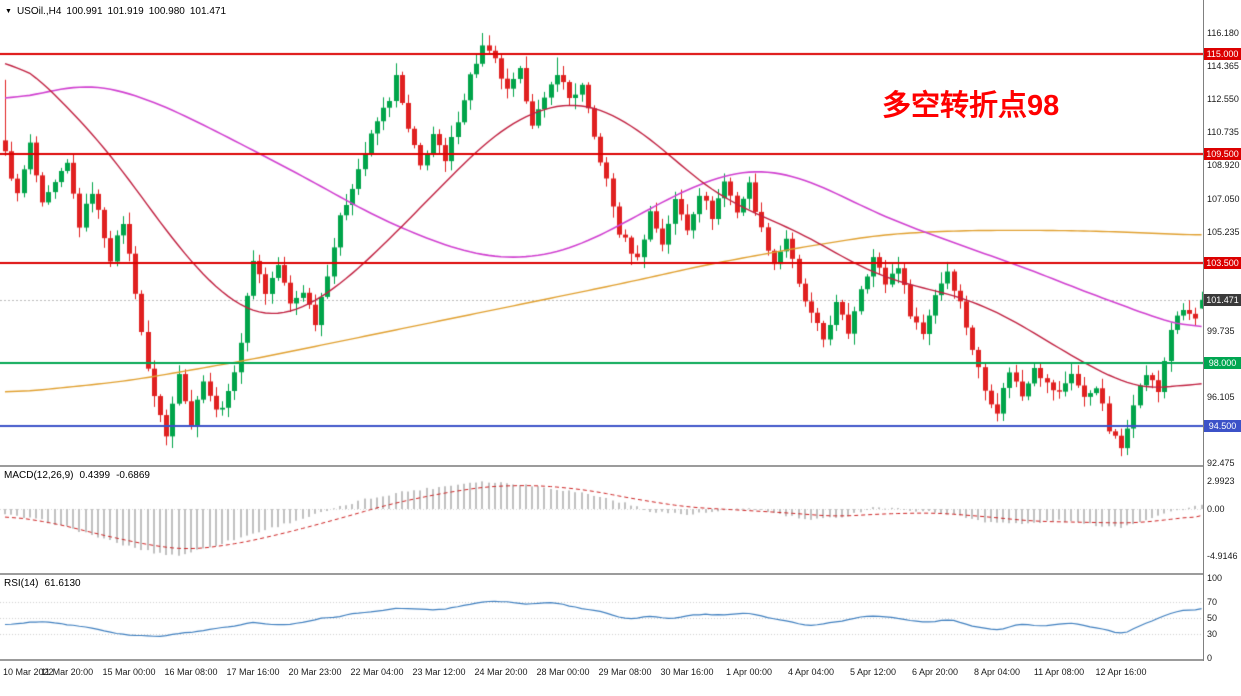  Describe the element at coordinates (1222, 556) in the screenshot. I see `macd-axis-label: -4.9146` at that location.